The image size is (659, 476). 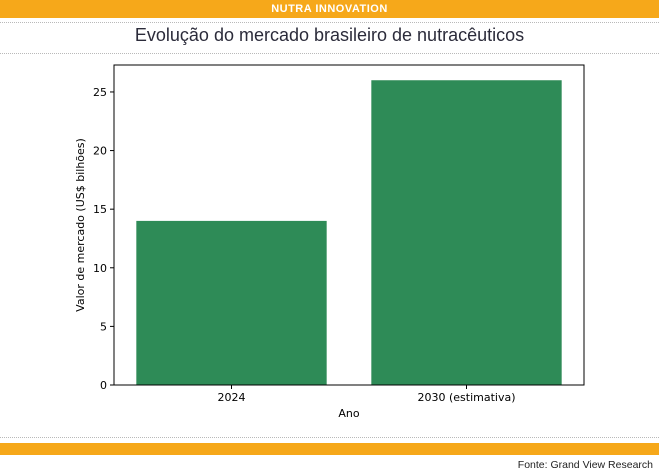 What do you see at coordinates (100, 209) in the screenshot?
I see `y-tick-label-3: 15` at bounding box center [100, 209].